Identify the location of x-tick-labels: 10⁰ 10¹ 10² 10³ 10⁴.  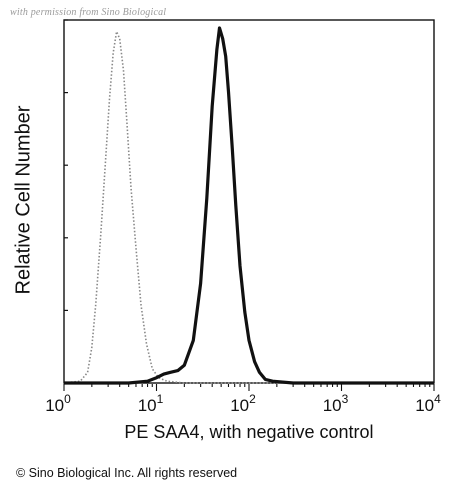
(243, 403).